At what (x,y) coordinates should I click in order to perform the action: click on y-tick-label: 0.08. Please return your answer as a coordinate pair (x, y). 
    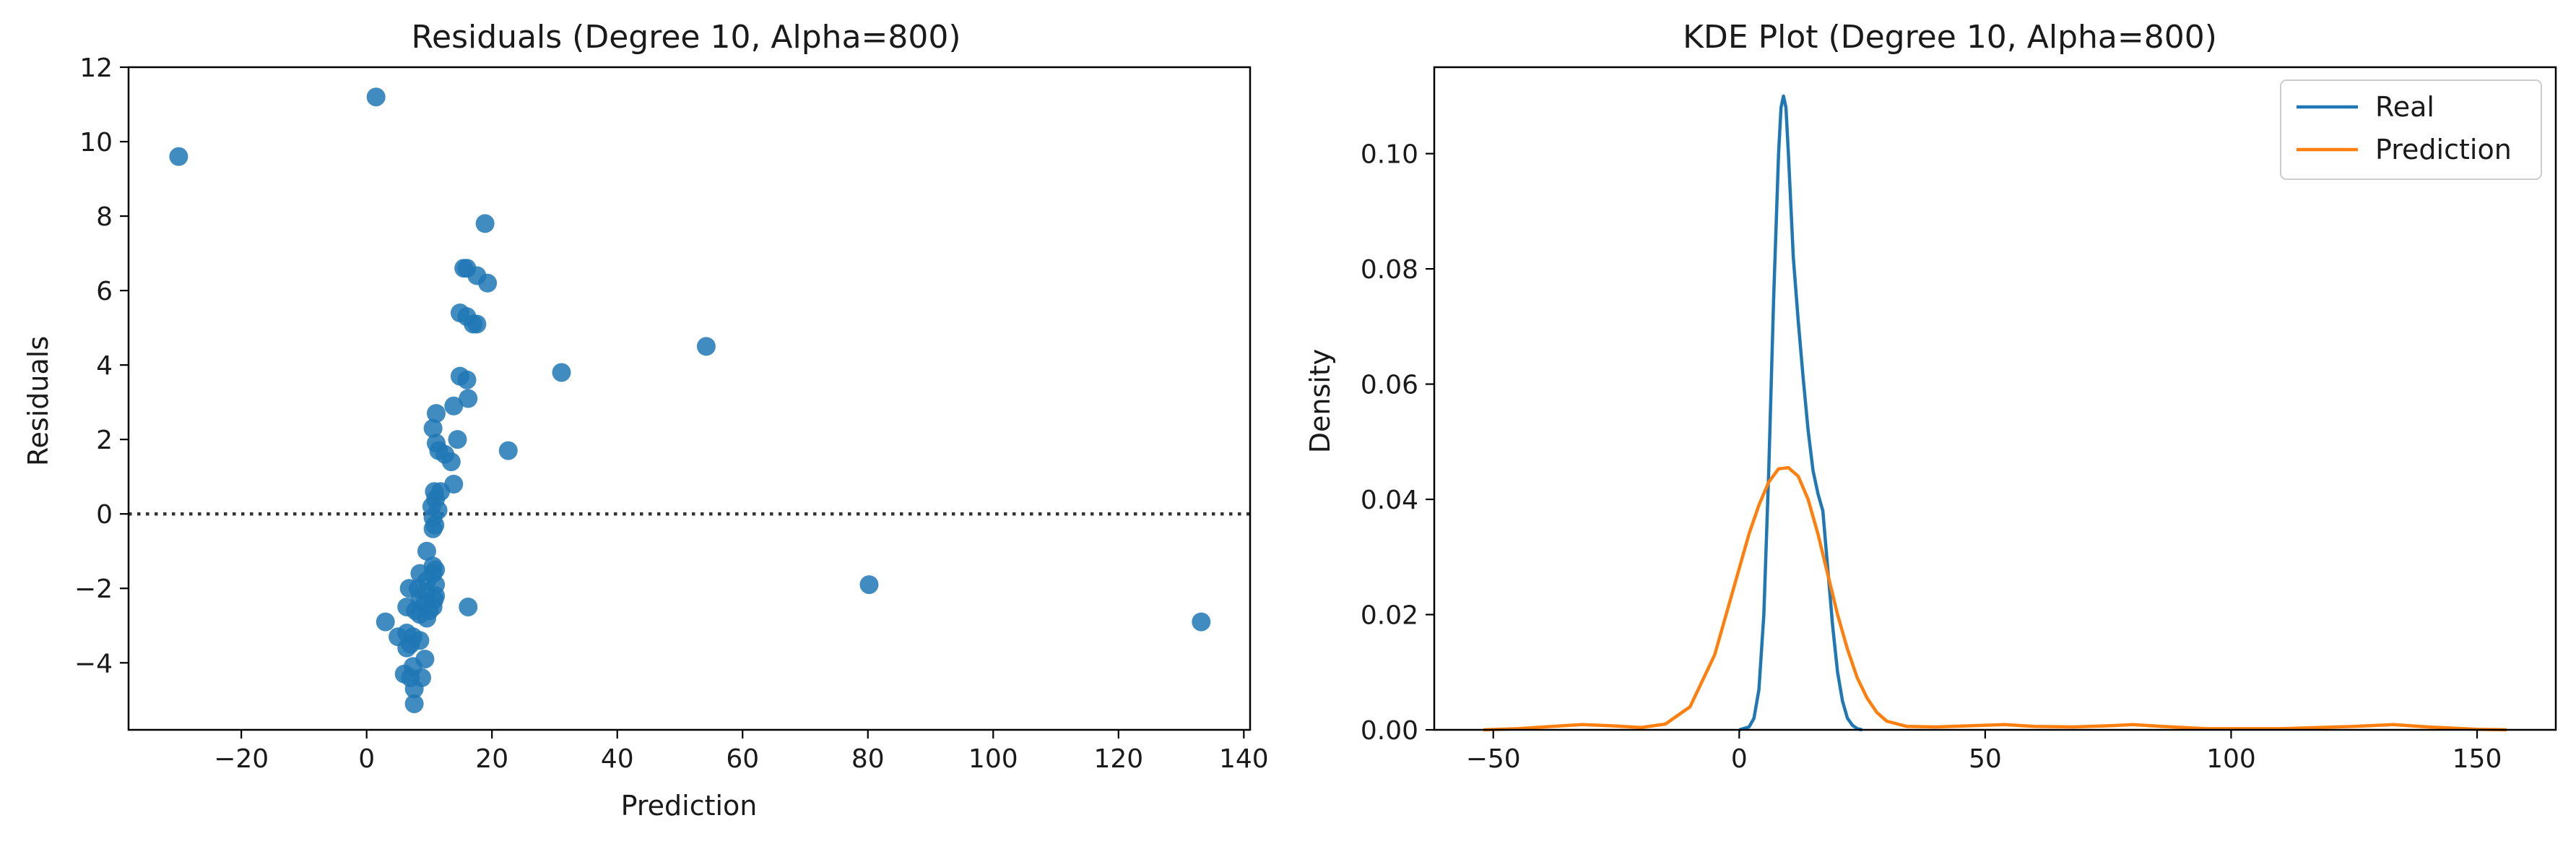
    Looking at the image, I should click on (1389, 270).